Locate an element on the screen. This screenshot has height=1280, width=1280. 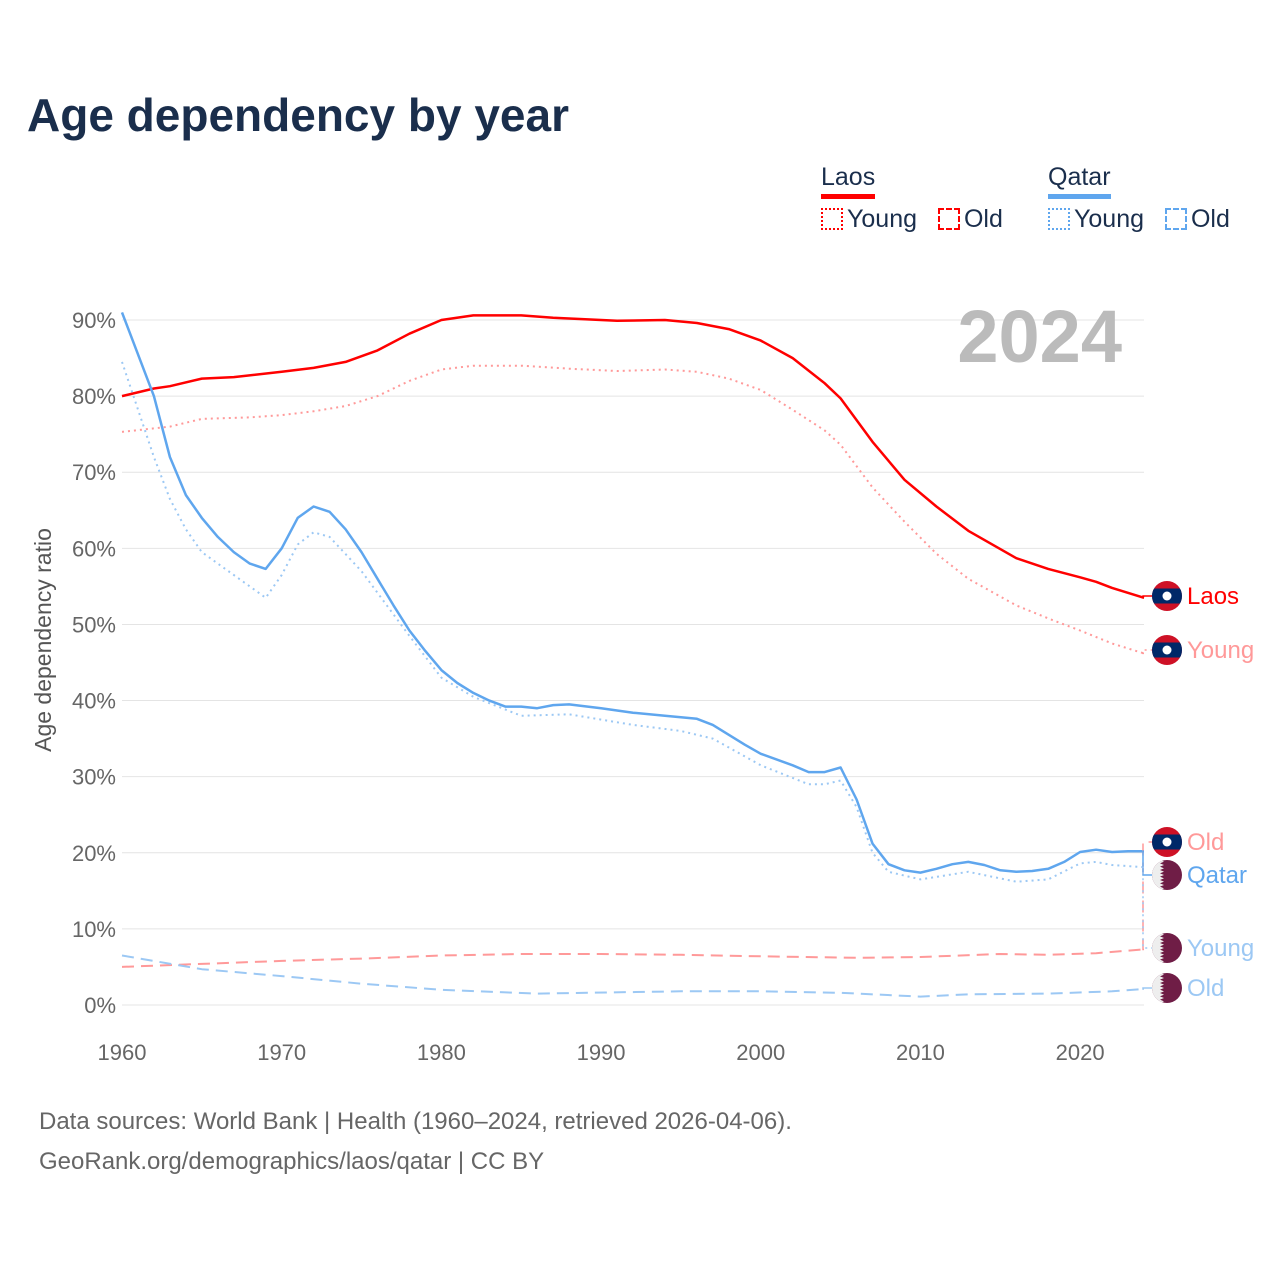
legend-laos-old: Old is located at coordinates (970, 219).